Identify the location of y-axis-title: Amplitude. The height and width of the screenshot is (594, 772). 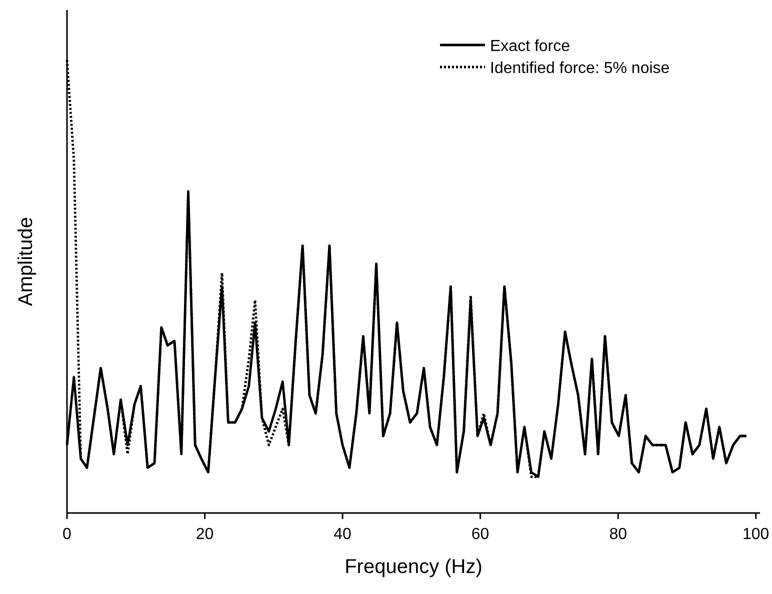
(26, 261).